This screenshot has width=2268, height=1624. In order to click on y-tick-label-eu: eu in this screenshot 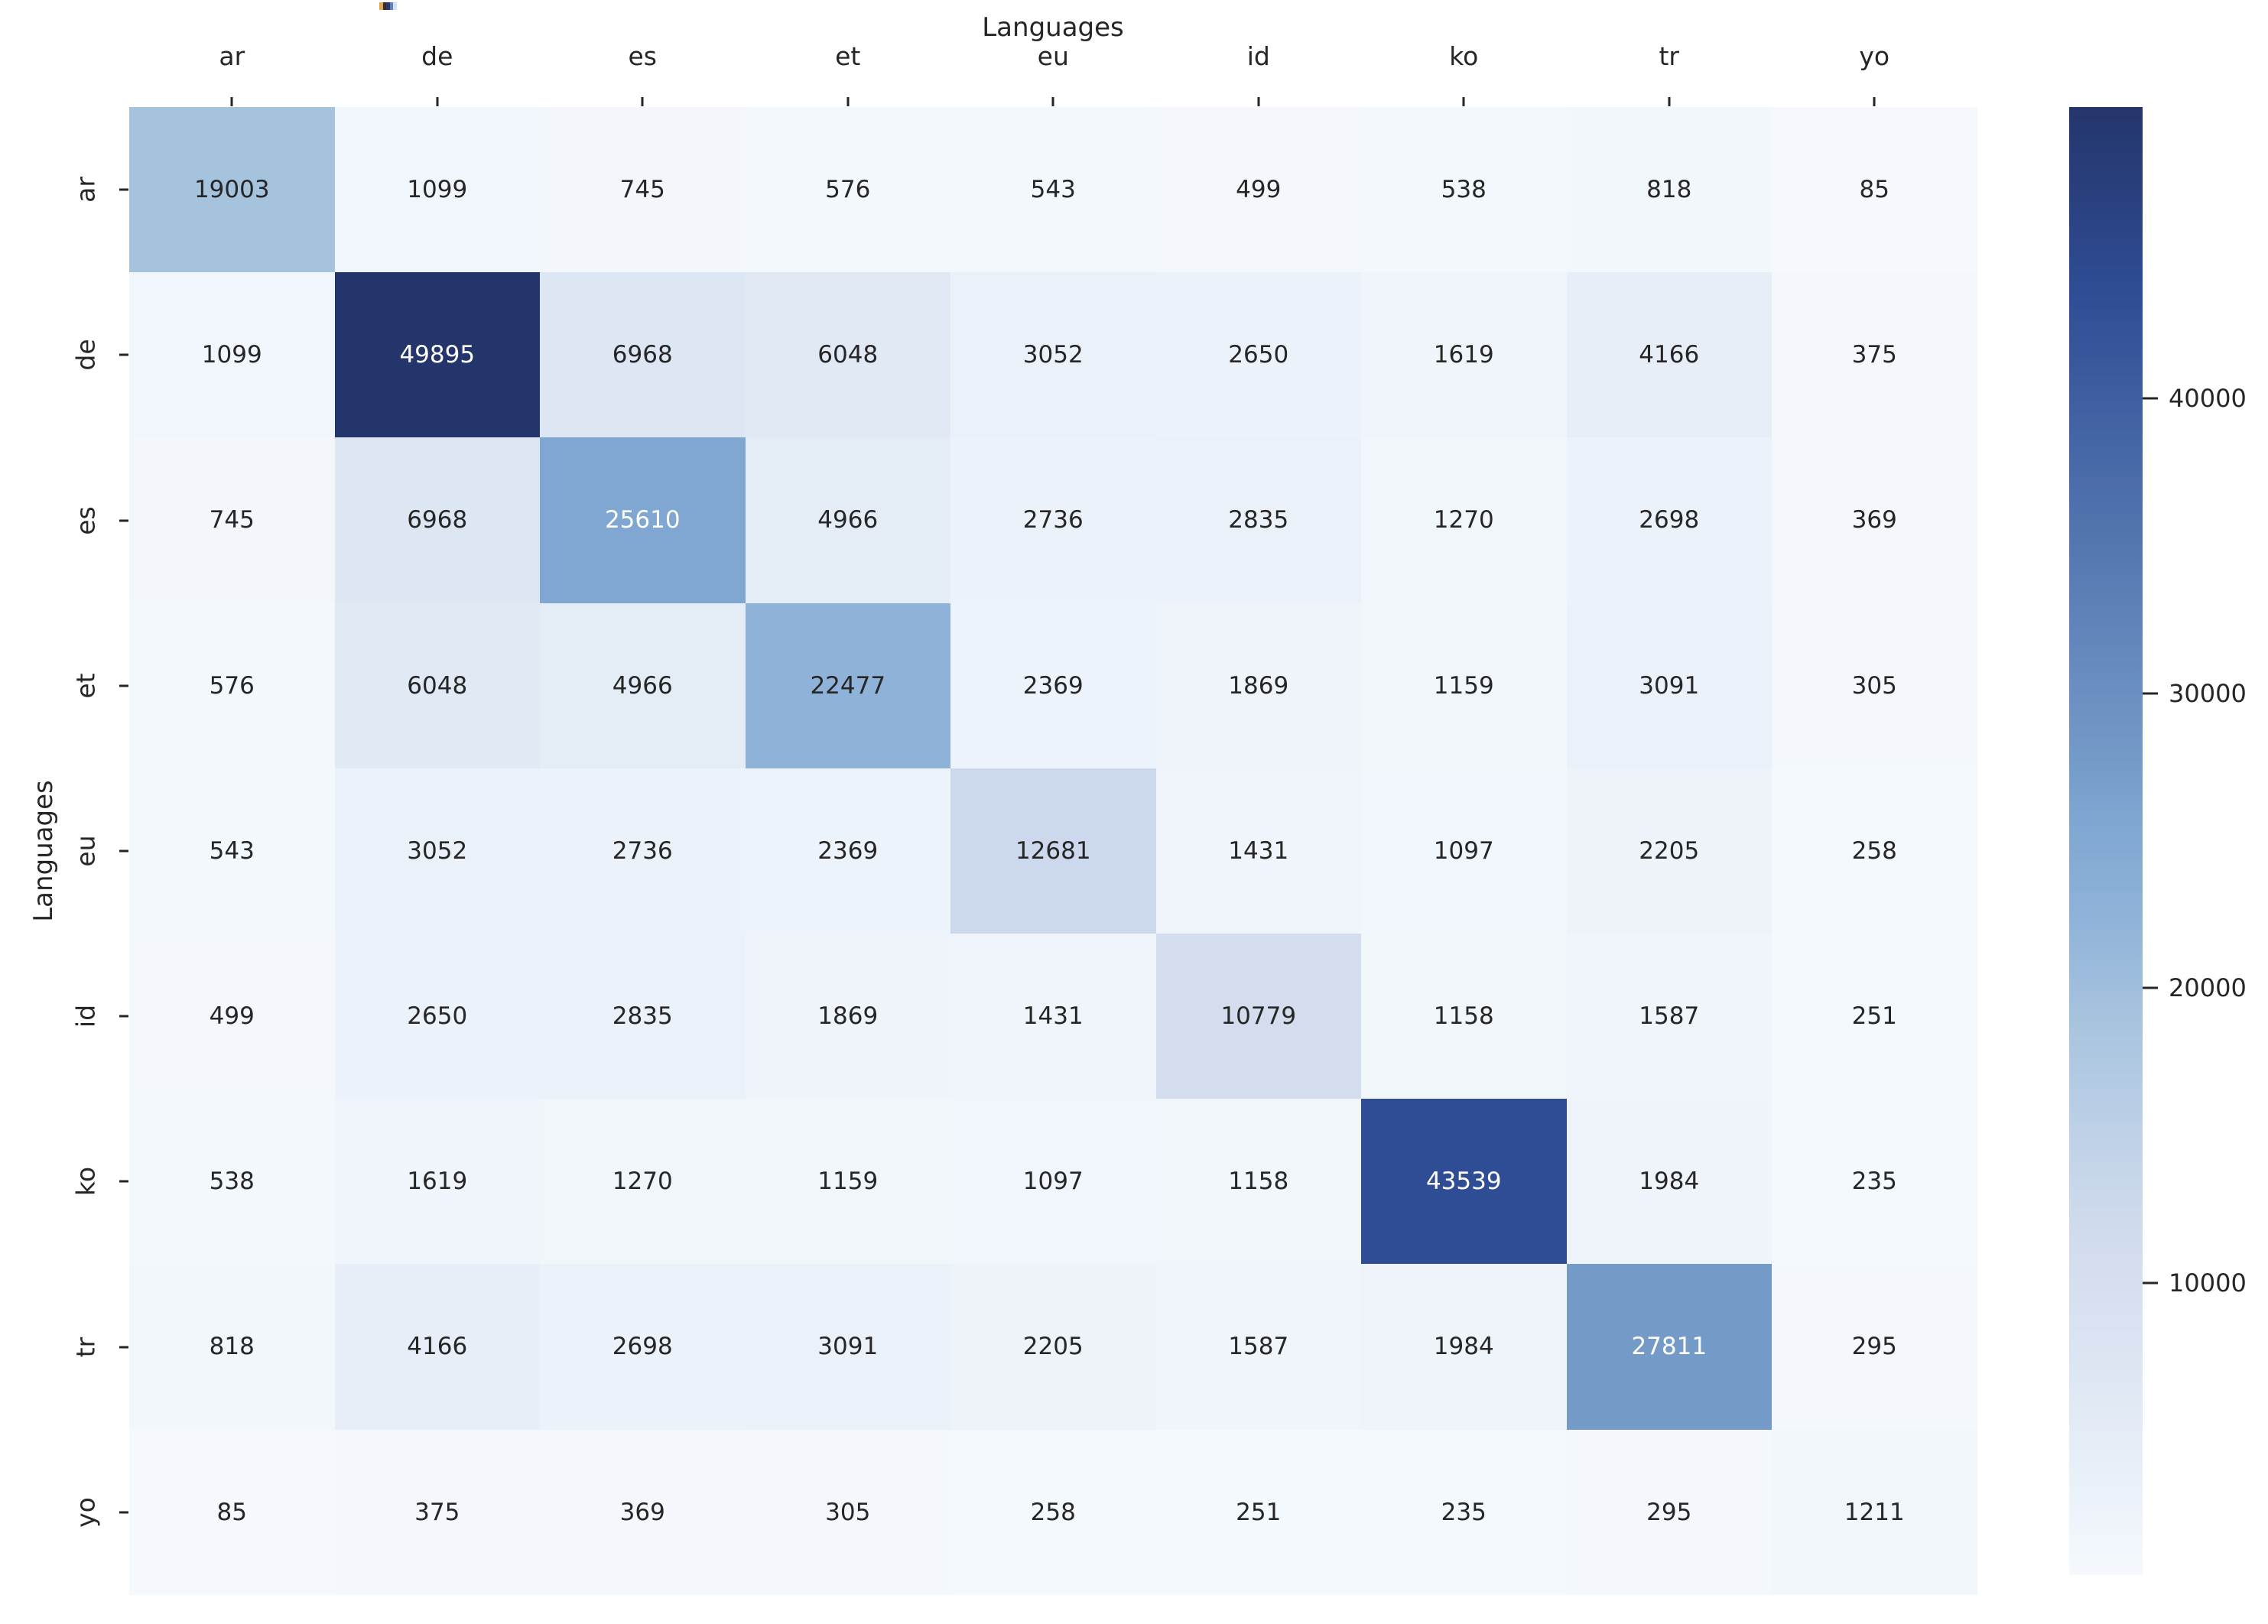, I will do `click(85, 851)`.